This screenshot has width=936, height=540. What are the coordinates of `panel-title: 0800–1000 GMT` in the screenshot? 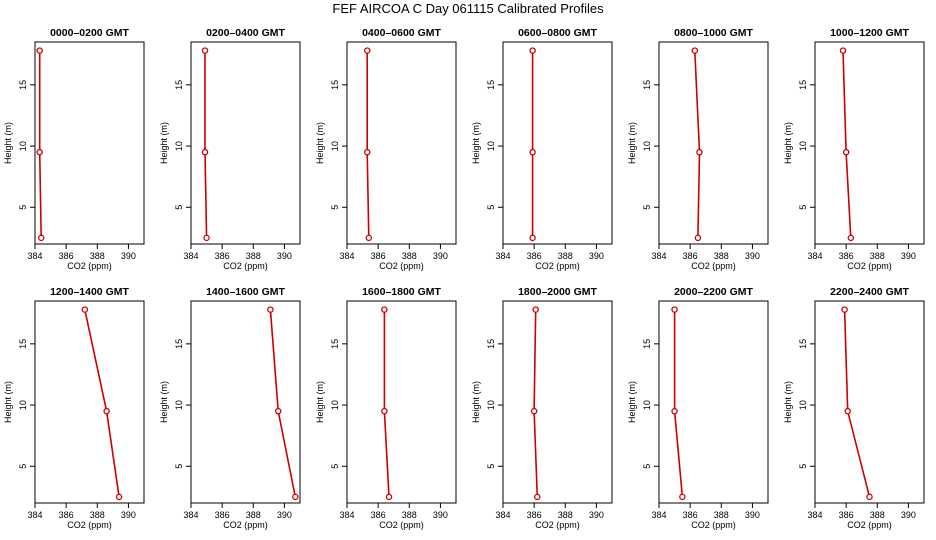 It's located at (713, 33).